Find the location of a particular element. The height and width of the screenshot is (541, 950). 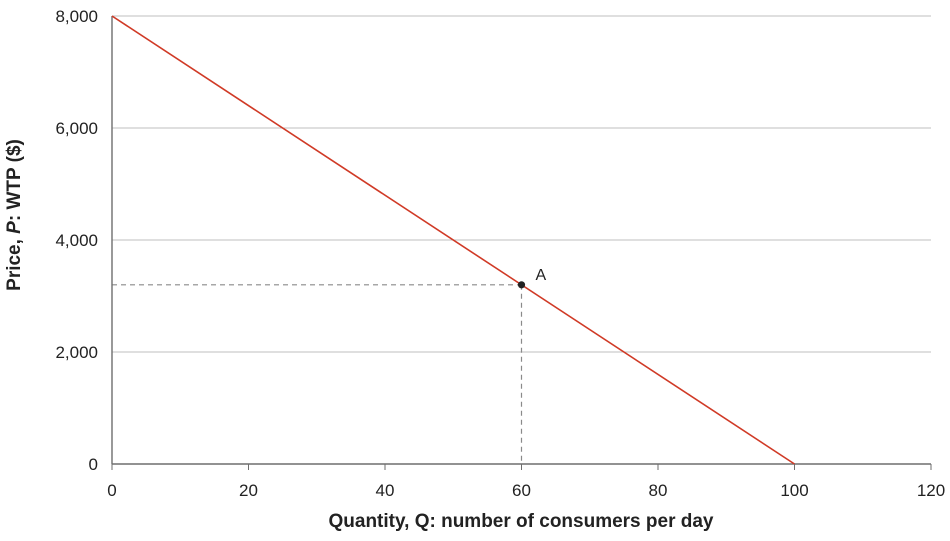

y-axis-title-variable: P is located at coordinates (14, 227).